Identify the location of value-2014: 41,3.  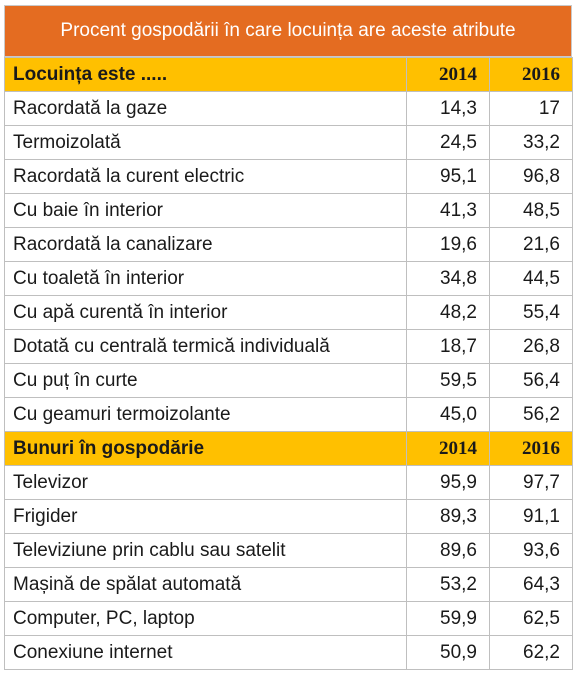
(448, 210).